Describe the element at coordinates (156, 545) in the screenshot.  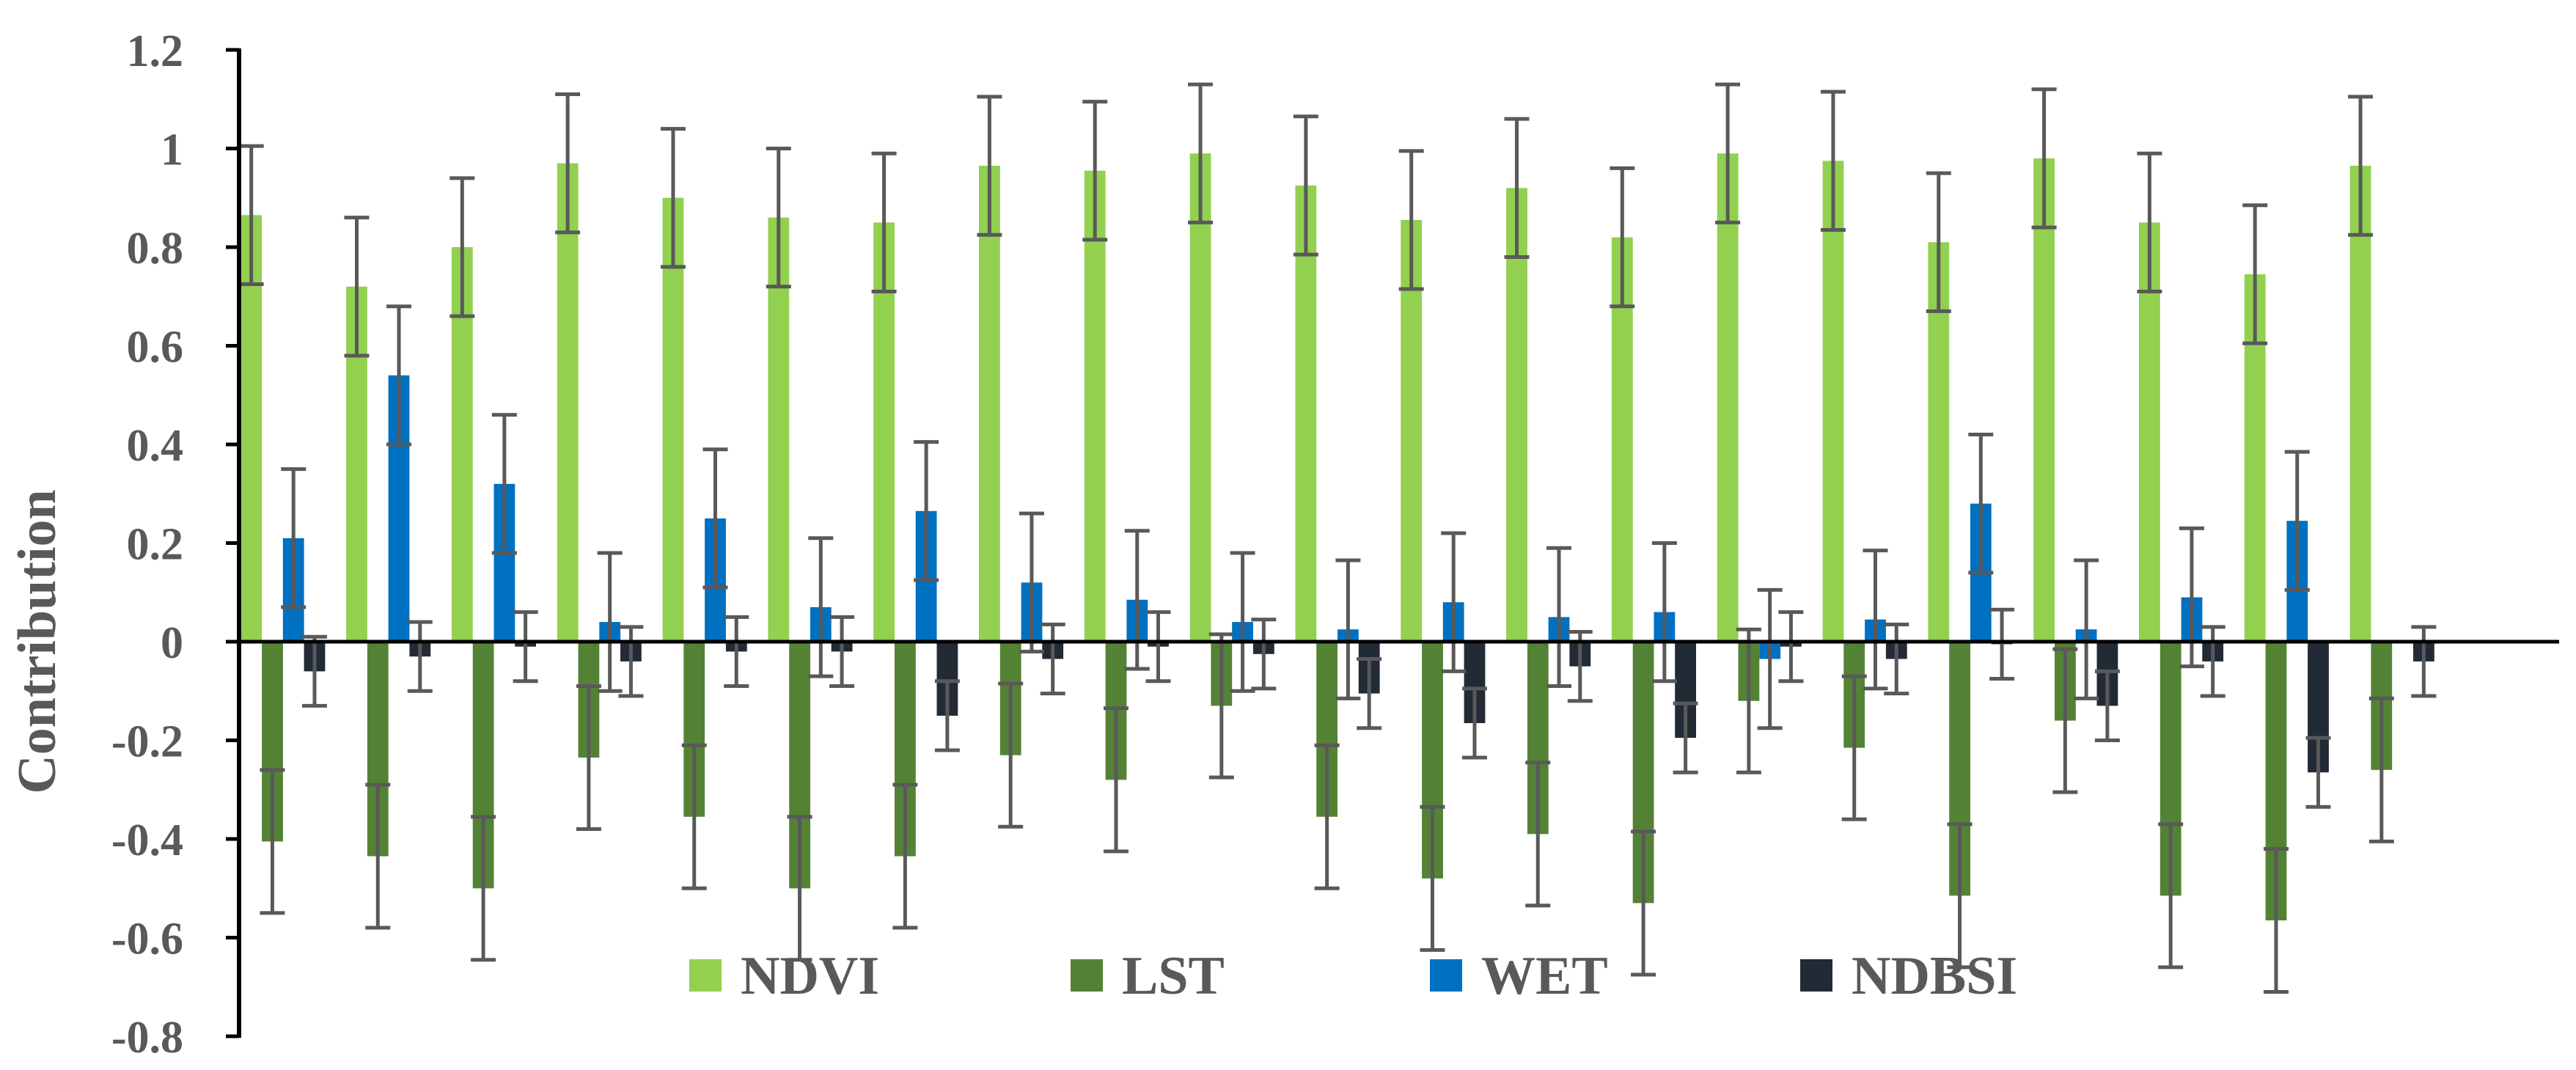
I see `y-tick-label: 0.2` at that location.